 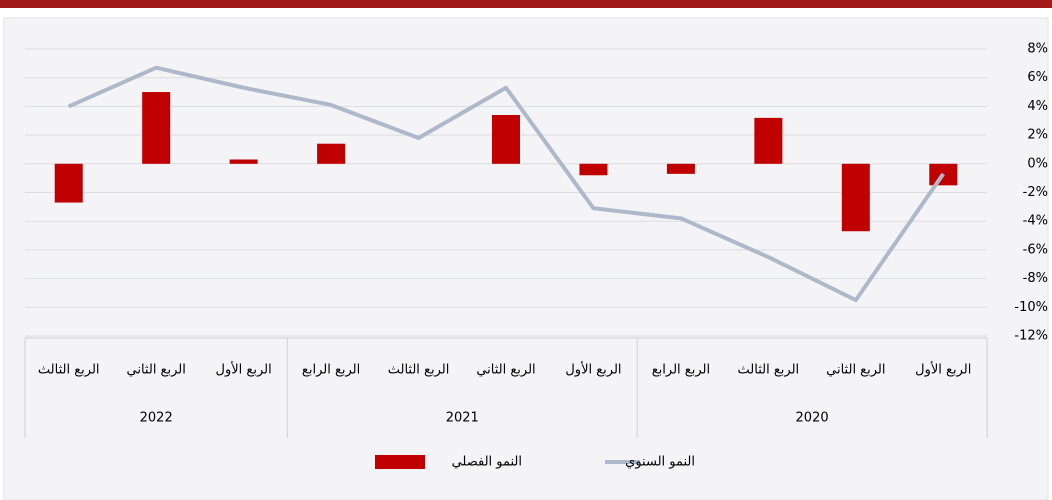 I want to click on legend-label: النمو السنوي, so click(x=660, y=462).